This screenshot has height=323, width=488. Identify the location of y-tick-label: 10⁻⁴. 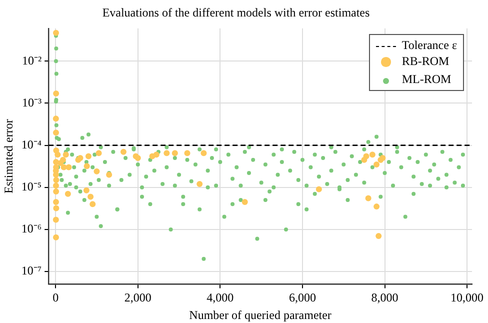
(31, 144).